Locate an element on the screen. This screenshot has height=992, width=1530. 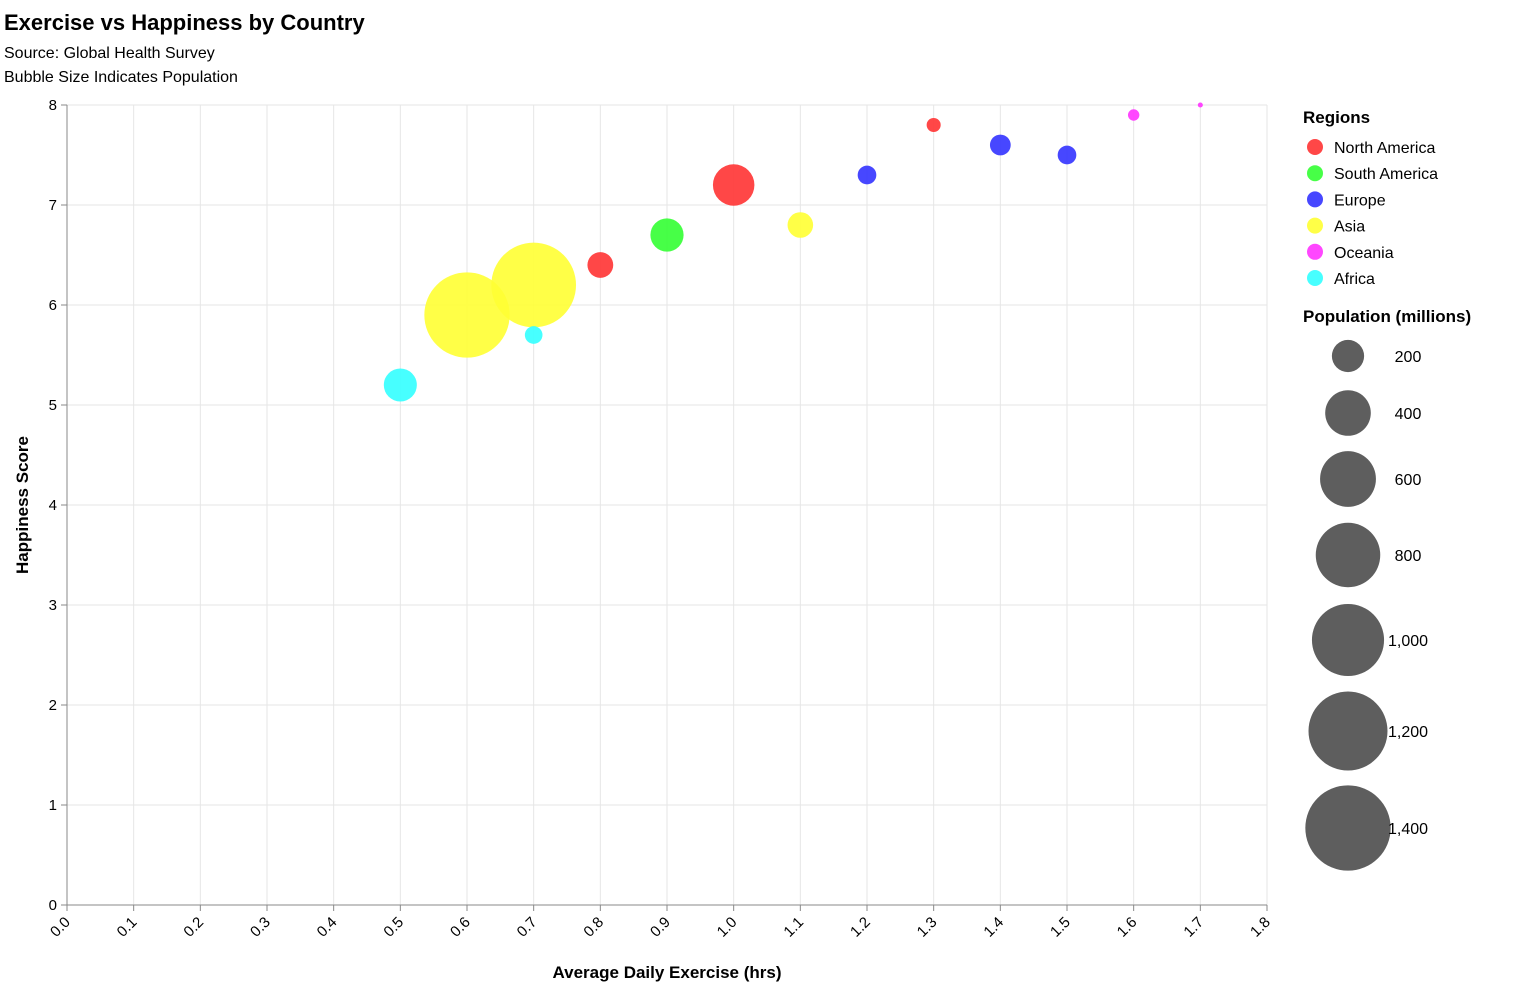
x-tick-label: 1.1 is located at coordinates (793, 927).